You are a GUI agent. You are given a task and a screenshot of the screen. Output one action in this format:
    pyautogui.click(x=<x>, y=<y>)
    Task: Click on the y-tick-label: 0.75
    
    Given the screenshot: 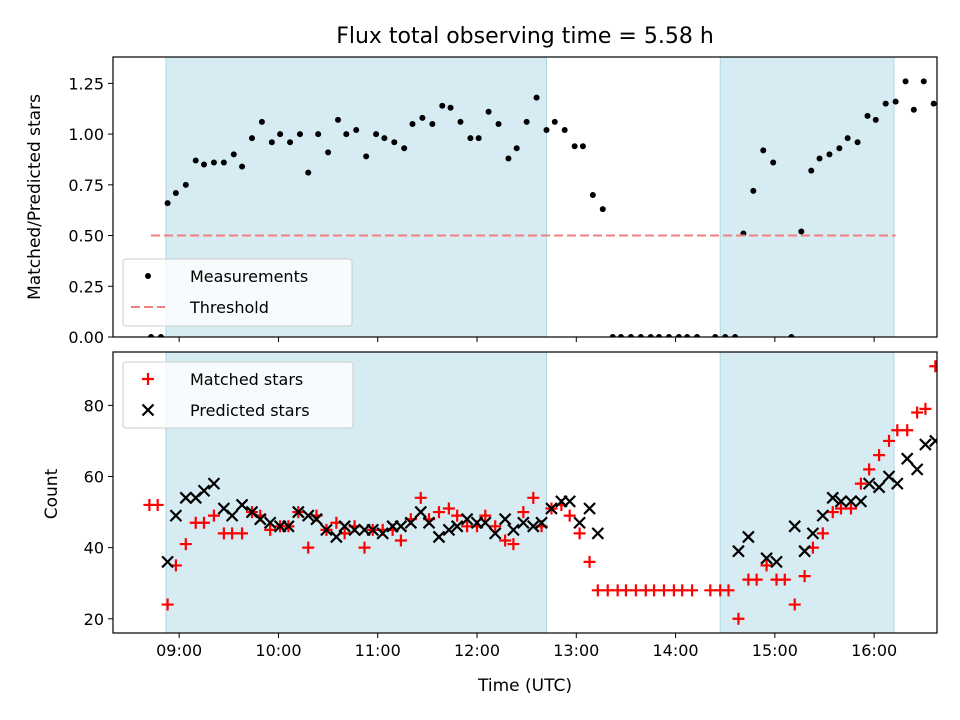 What is the action you would take?
    pyautogui.click(x=86, y=185)
    